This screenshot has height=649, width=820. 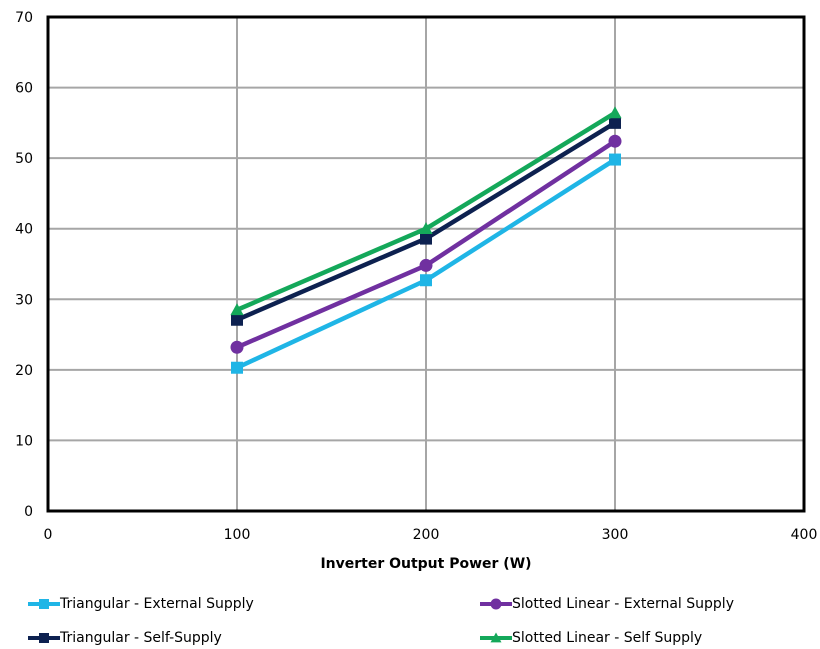 I want to click on x-tick-label: 300, so click(x=615, y=535).